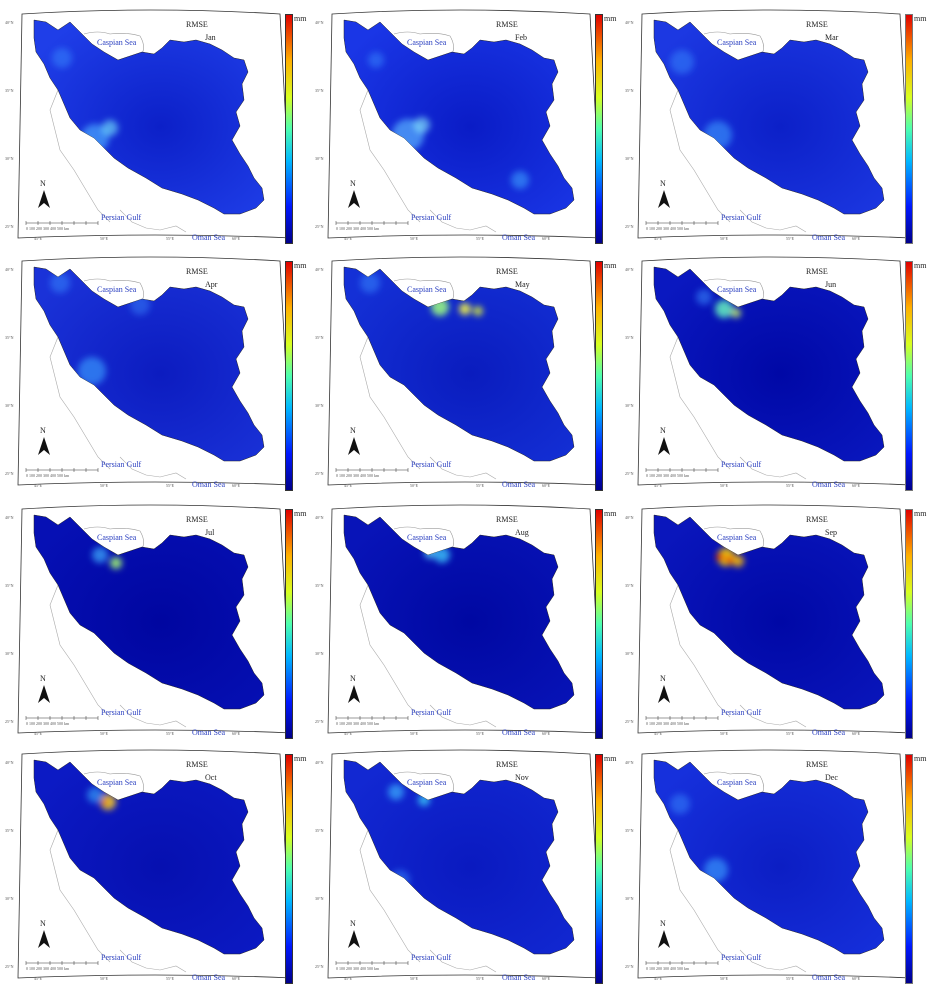 This screenshot has height=984, width=929. I want to click on longitude-tick-label: 55°E, so click(170, 733).